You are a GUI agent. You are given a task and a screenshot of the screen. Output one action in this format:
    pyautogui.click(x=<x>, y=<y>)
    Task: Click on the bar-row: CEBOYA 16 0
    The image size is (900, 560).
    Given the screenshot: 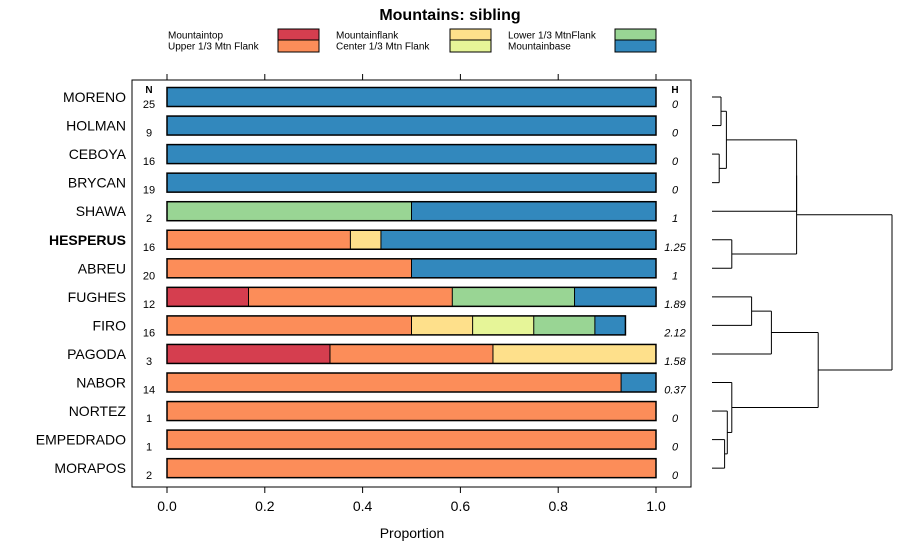 What is the action you would take?
    pyautogui.click(x=374, y=155)
    